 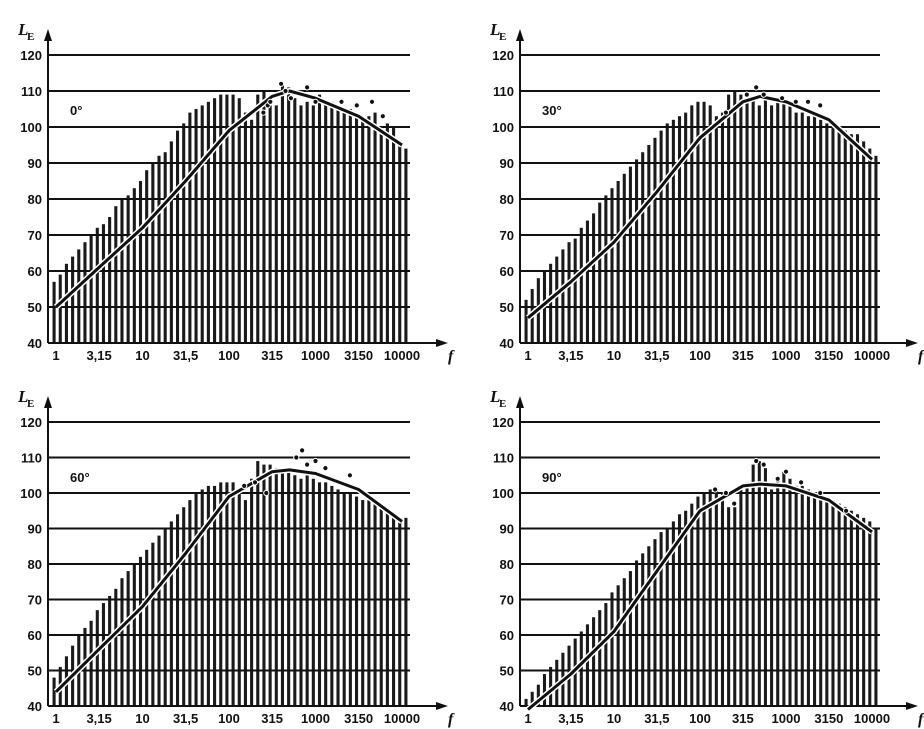 I want to click on annotation-background, so click(x=84, y=110).